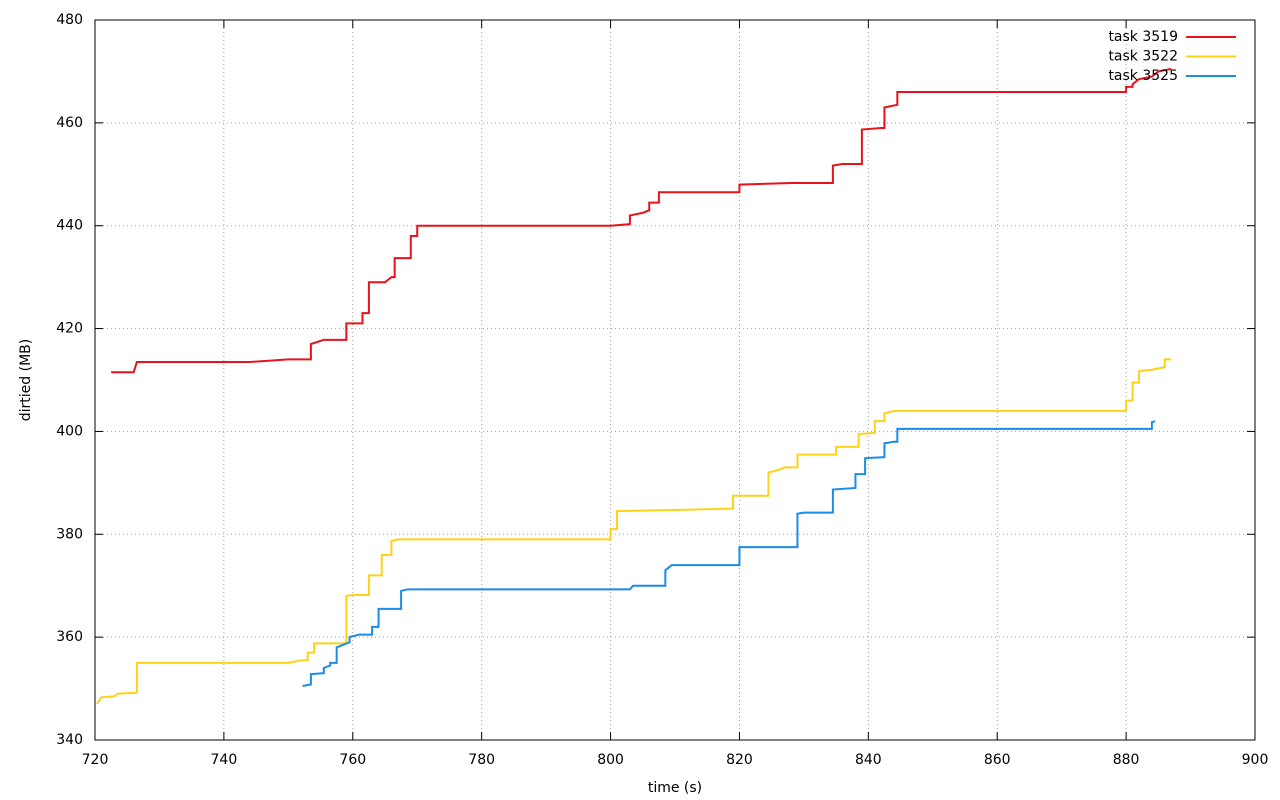 The height and width of the screenshot is (800, 1280). What do you see at coordinates (69, 226) in the screenshot?
I see `y-tick-label: 440` at bounding box center [69, 226].